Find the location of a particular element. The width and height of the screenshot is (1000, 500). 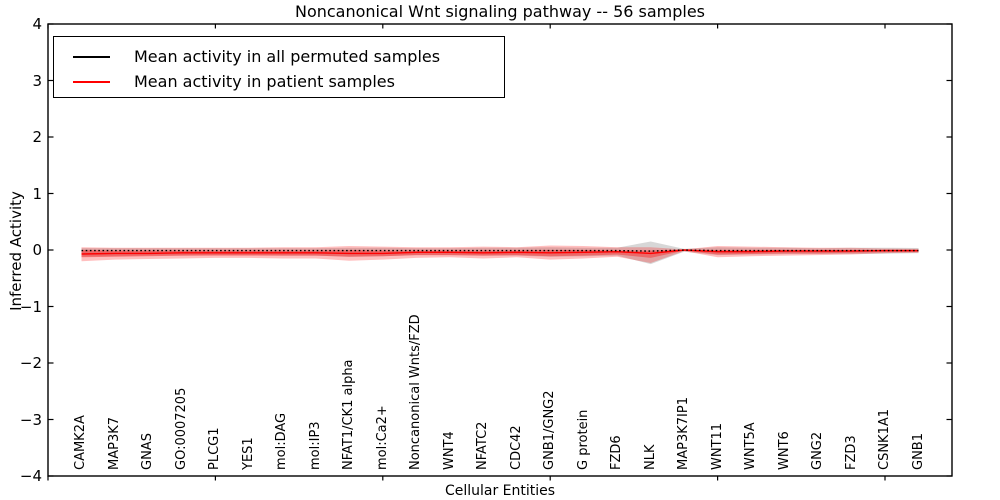

y-tick-label: 3 is located at coordinates (37, 80).